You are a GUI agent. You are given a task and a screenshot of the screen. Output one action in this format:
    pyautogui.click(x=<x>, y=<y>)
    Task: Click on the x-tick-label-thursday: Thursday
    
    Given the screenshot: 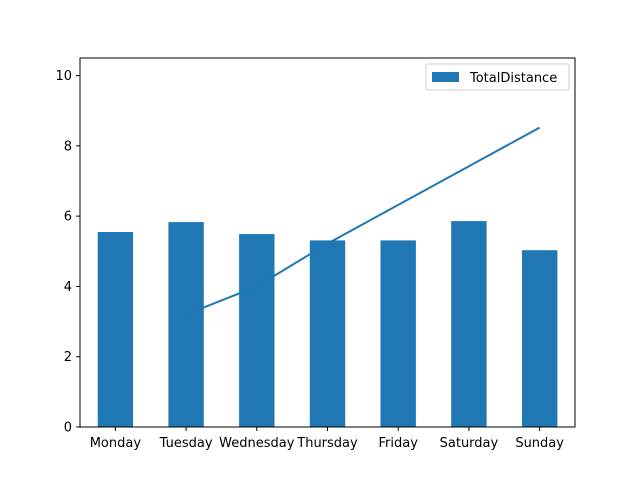 What is the action you would take?
    pyautogui.click(x=327, y=443)
    